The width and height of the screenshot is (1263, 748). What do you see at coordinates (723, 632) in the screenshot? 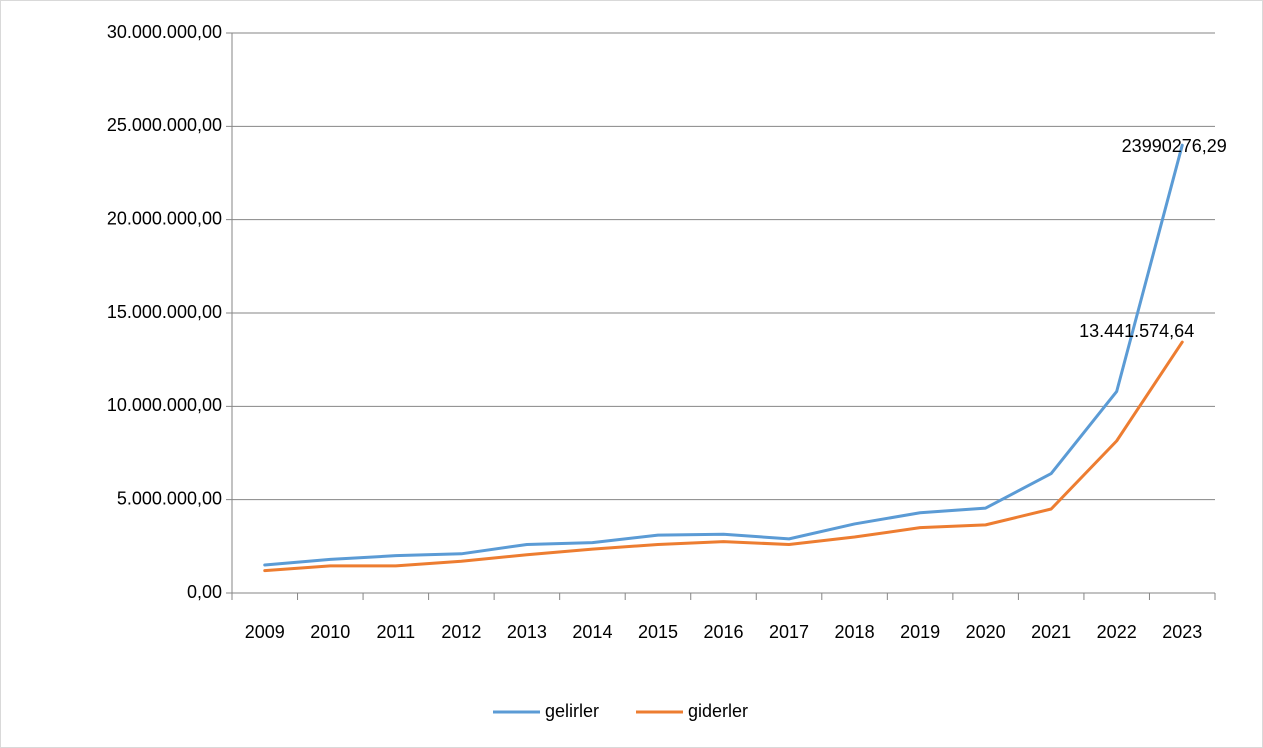
I see `x-tick-label: 2016` at bounding box center [723, 632].